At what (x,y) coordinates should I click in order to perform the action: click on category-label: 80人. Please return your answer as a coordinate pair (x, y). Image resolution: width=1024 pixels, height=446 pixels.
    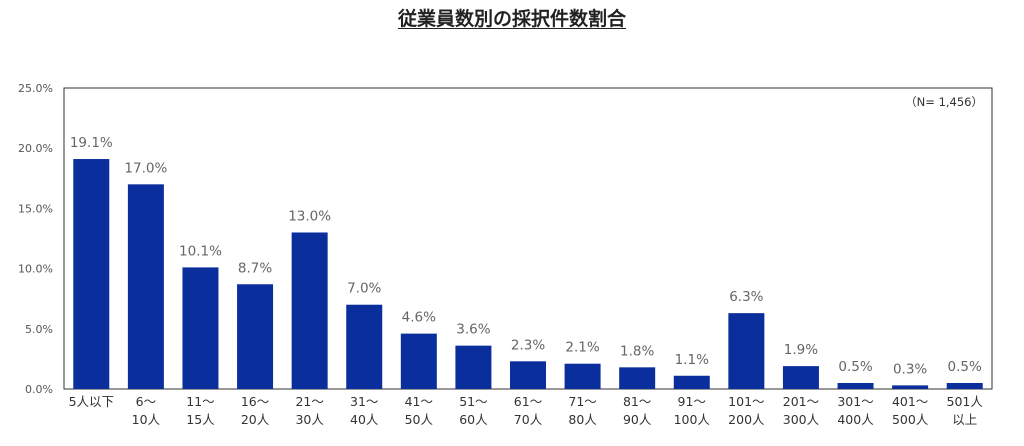
    Looking at the image, I should click on (582, 419).